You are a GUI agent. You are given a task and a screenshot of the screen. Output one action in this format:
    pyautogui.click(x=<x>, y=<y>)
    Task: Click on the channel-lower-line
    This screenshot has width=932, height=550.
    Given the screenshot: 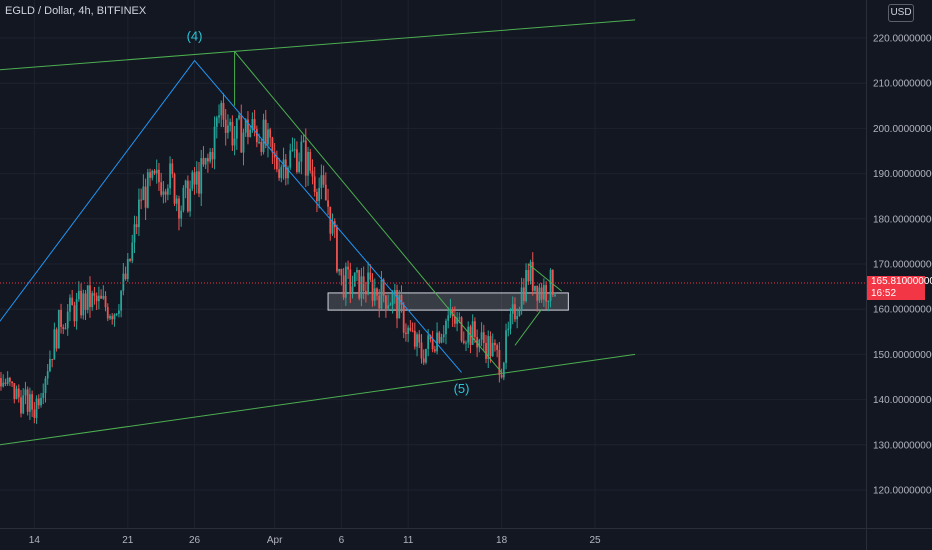 What is the action you would take?
    pyautogui.click(x=318, y=399)
    